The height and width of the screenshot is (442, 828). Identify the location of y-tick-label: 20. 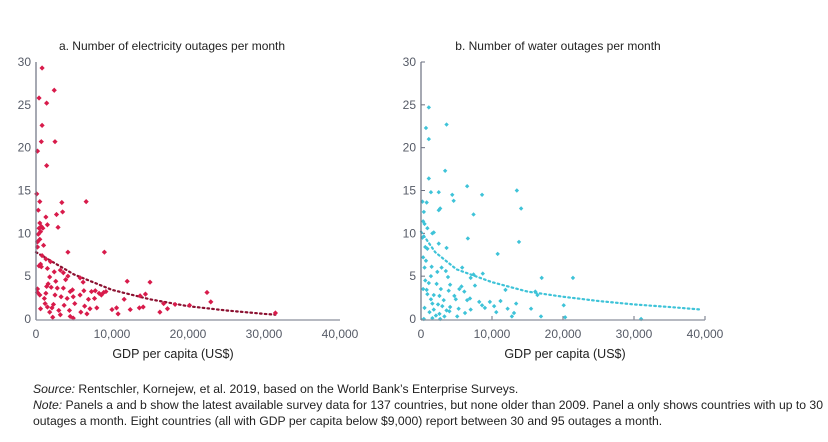
(25, 148).